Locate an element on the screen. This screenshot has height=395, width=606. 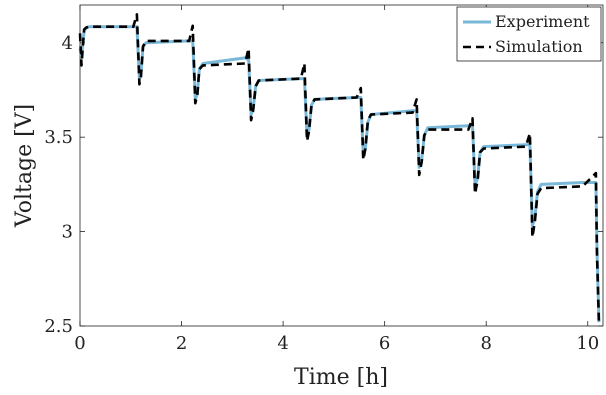
y-tick-label: 4 is located at coordinates (67, 43).